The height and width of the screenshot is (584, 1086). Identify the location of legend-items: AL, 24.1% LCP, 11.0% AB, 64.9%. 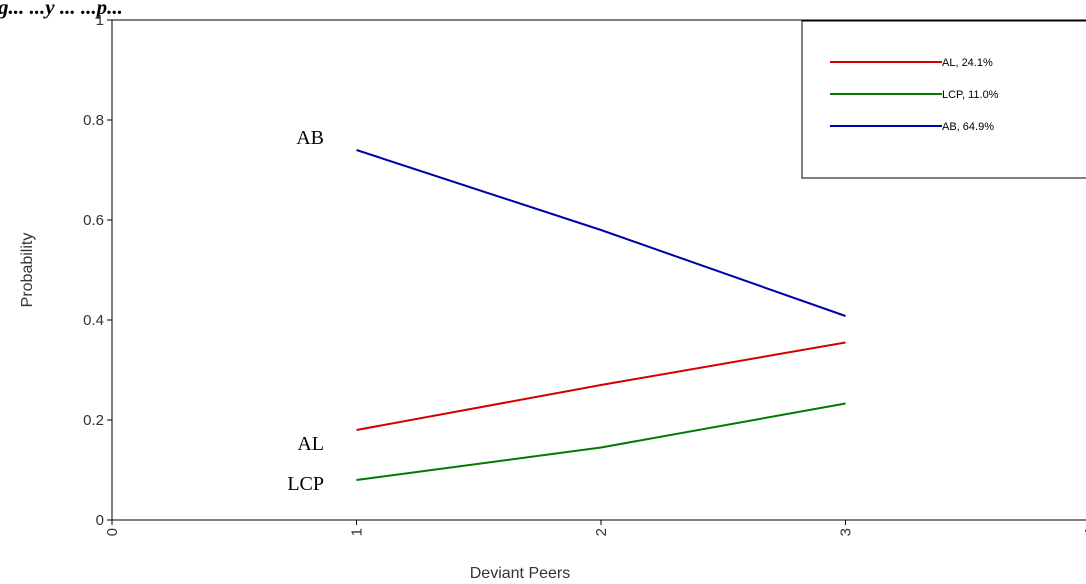
(914, 95).